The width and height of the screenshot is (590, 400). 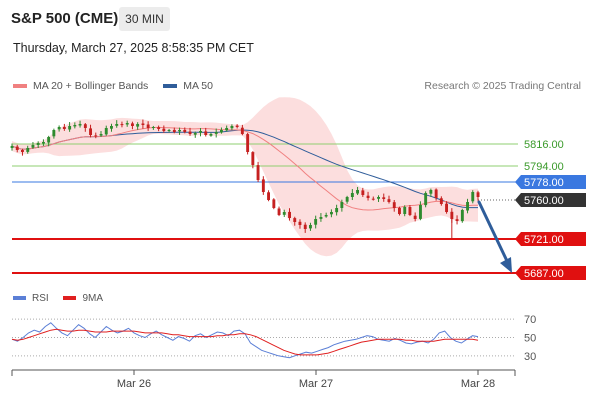 I want to click on level-label-5794.00: 5794.00, so click(x=544, y=167).